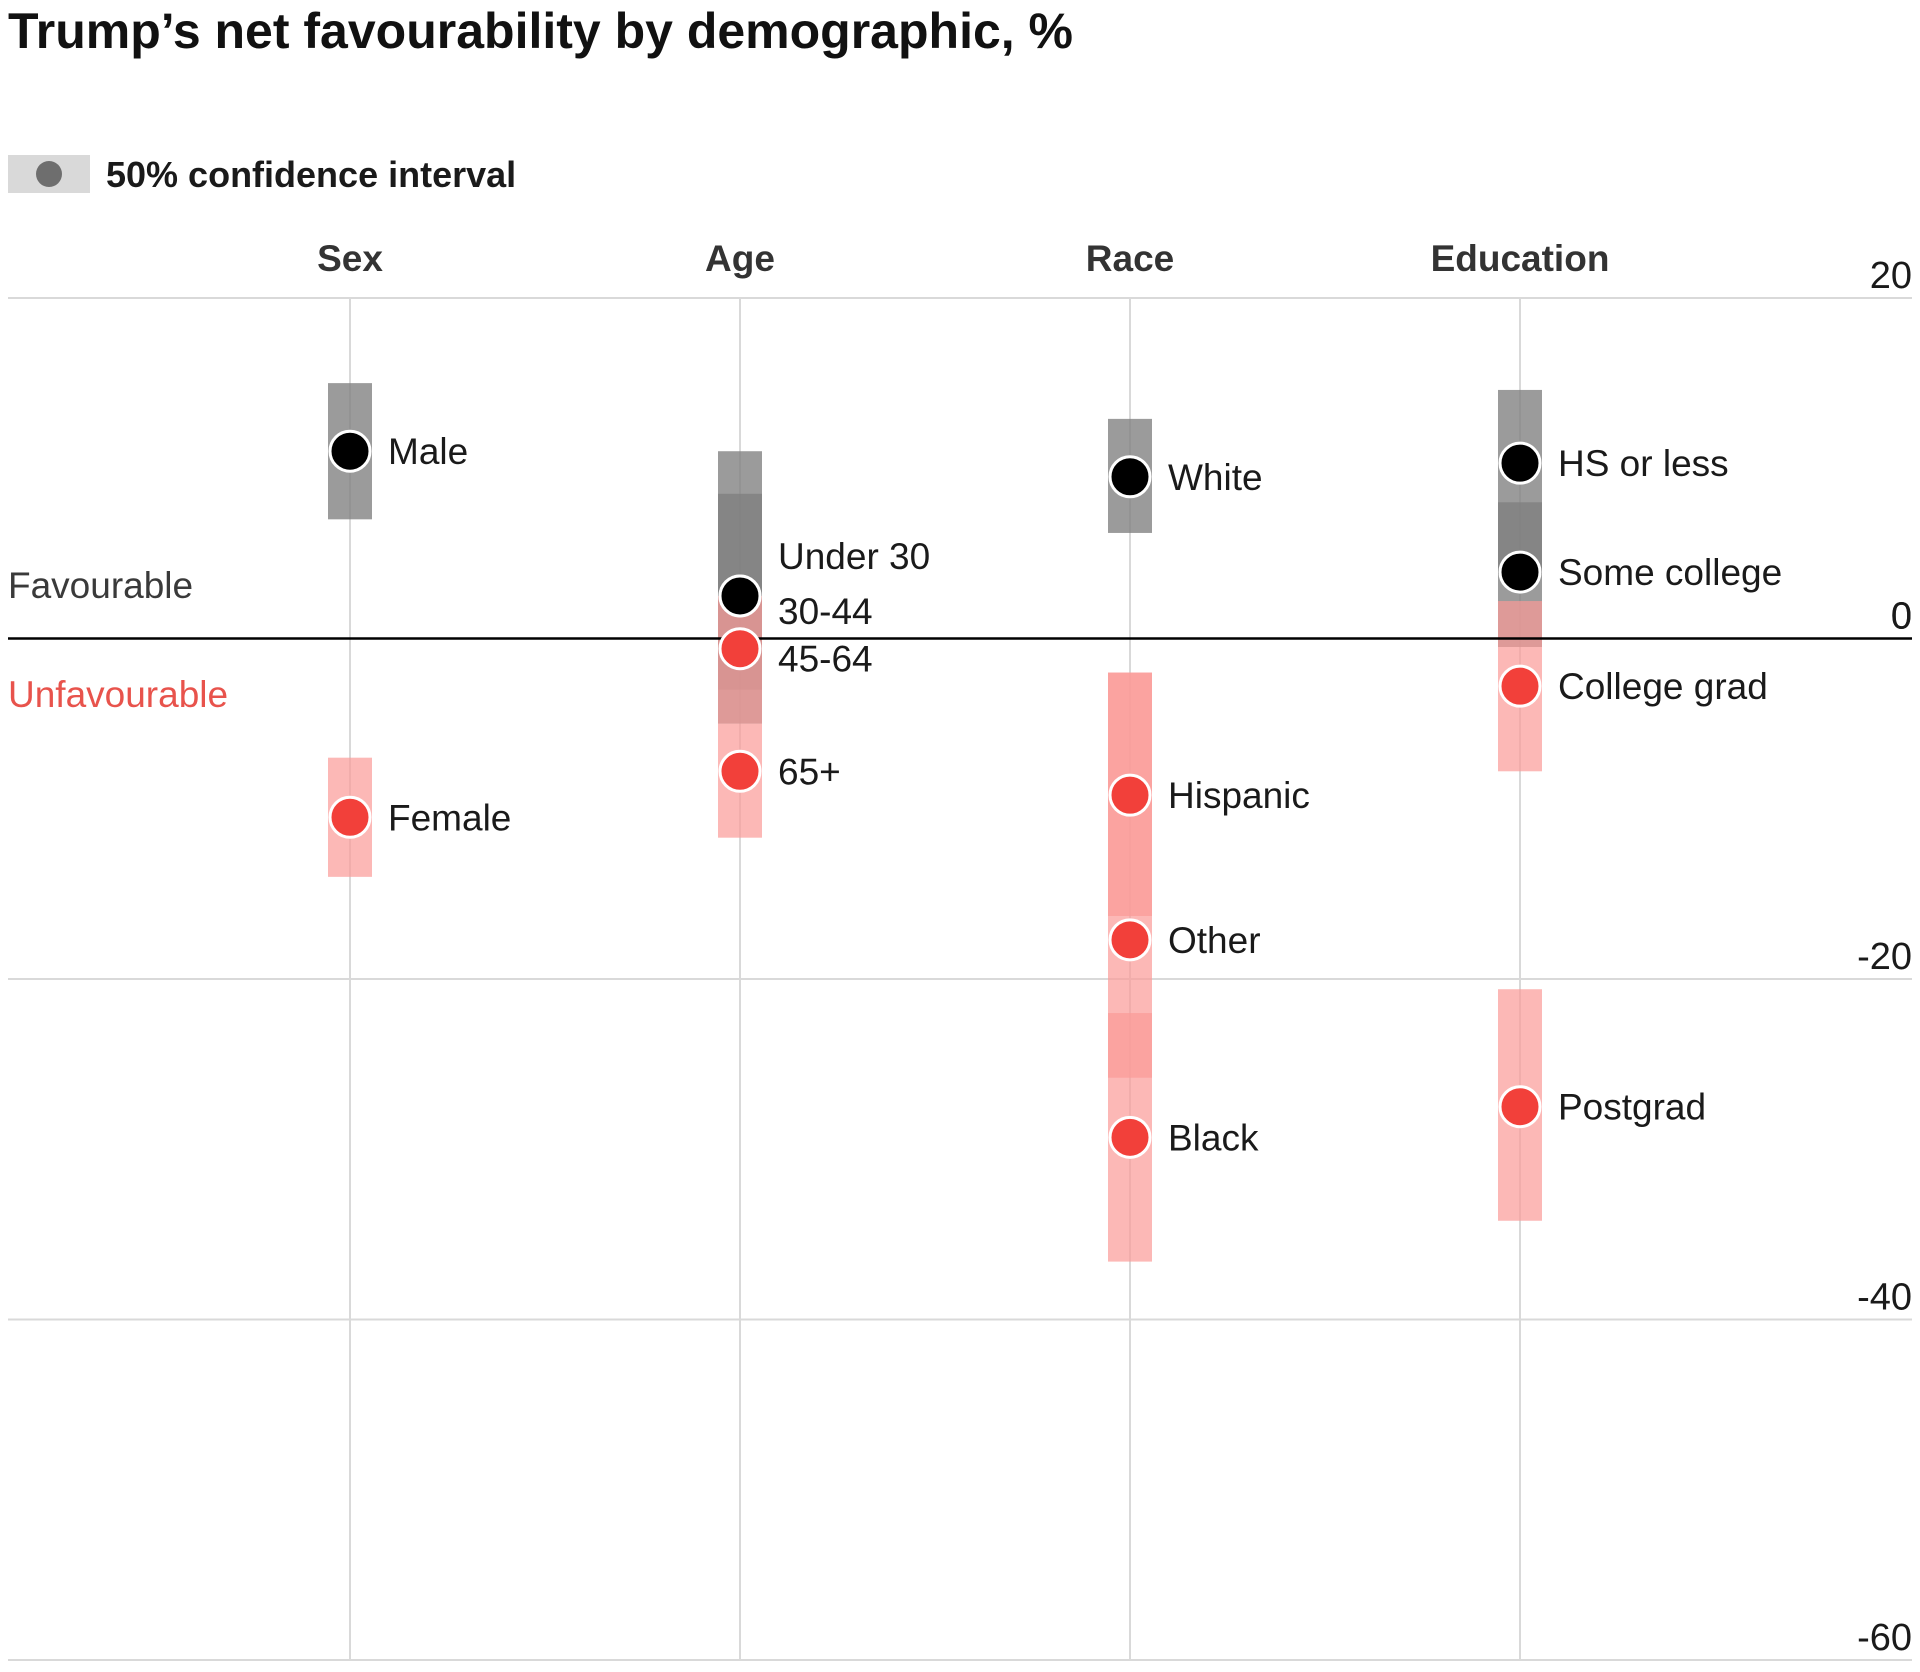 This screenshot has height=1672, width=1920. What do you see at coordinates (1130, 940) in the screenshot?
I see `data-point-other` at bounding box center [1130, 940].